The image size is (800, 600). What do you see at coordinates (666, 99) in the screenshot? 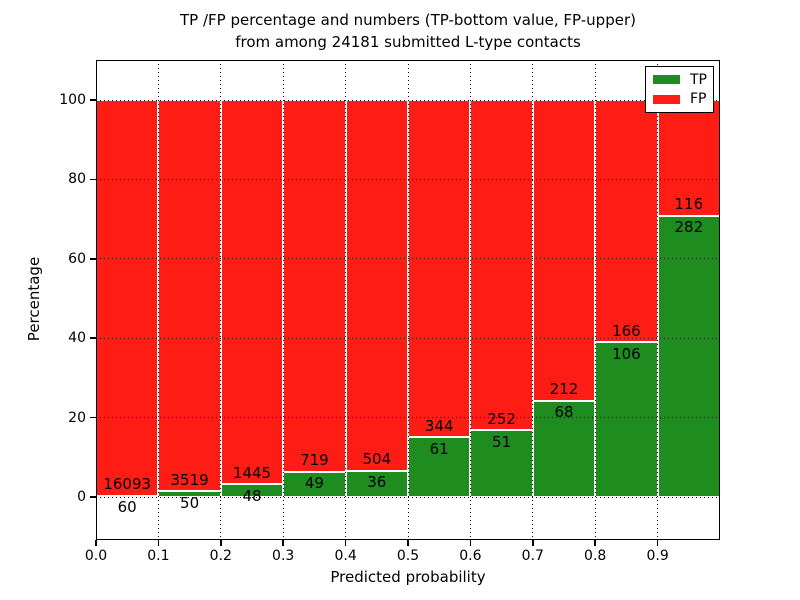
I see `legend-swatch-fp` at bounding box center [666, 99].